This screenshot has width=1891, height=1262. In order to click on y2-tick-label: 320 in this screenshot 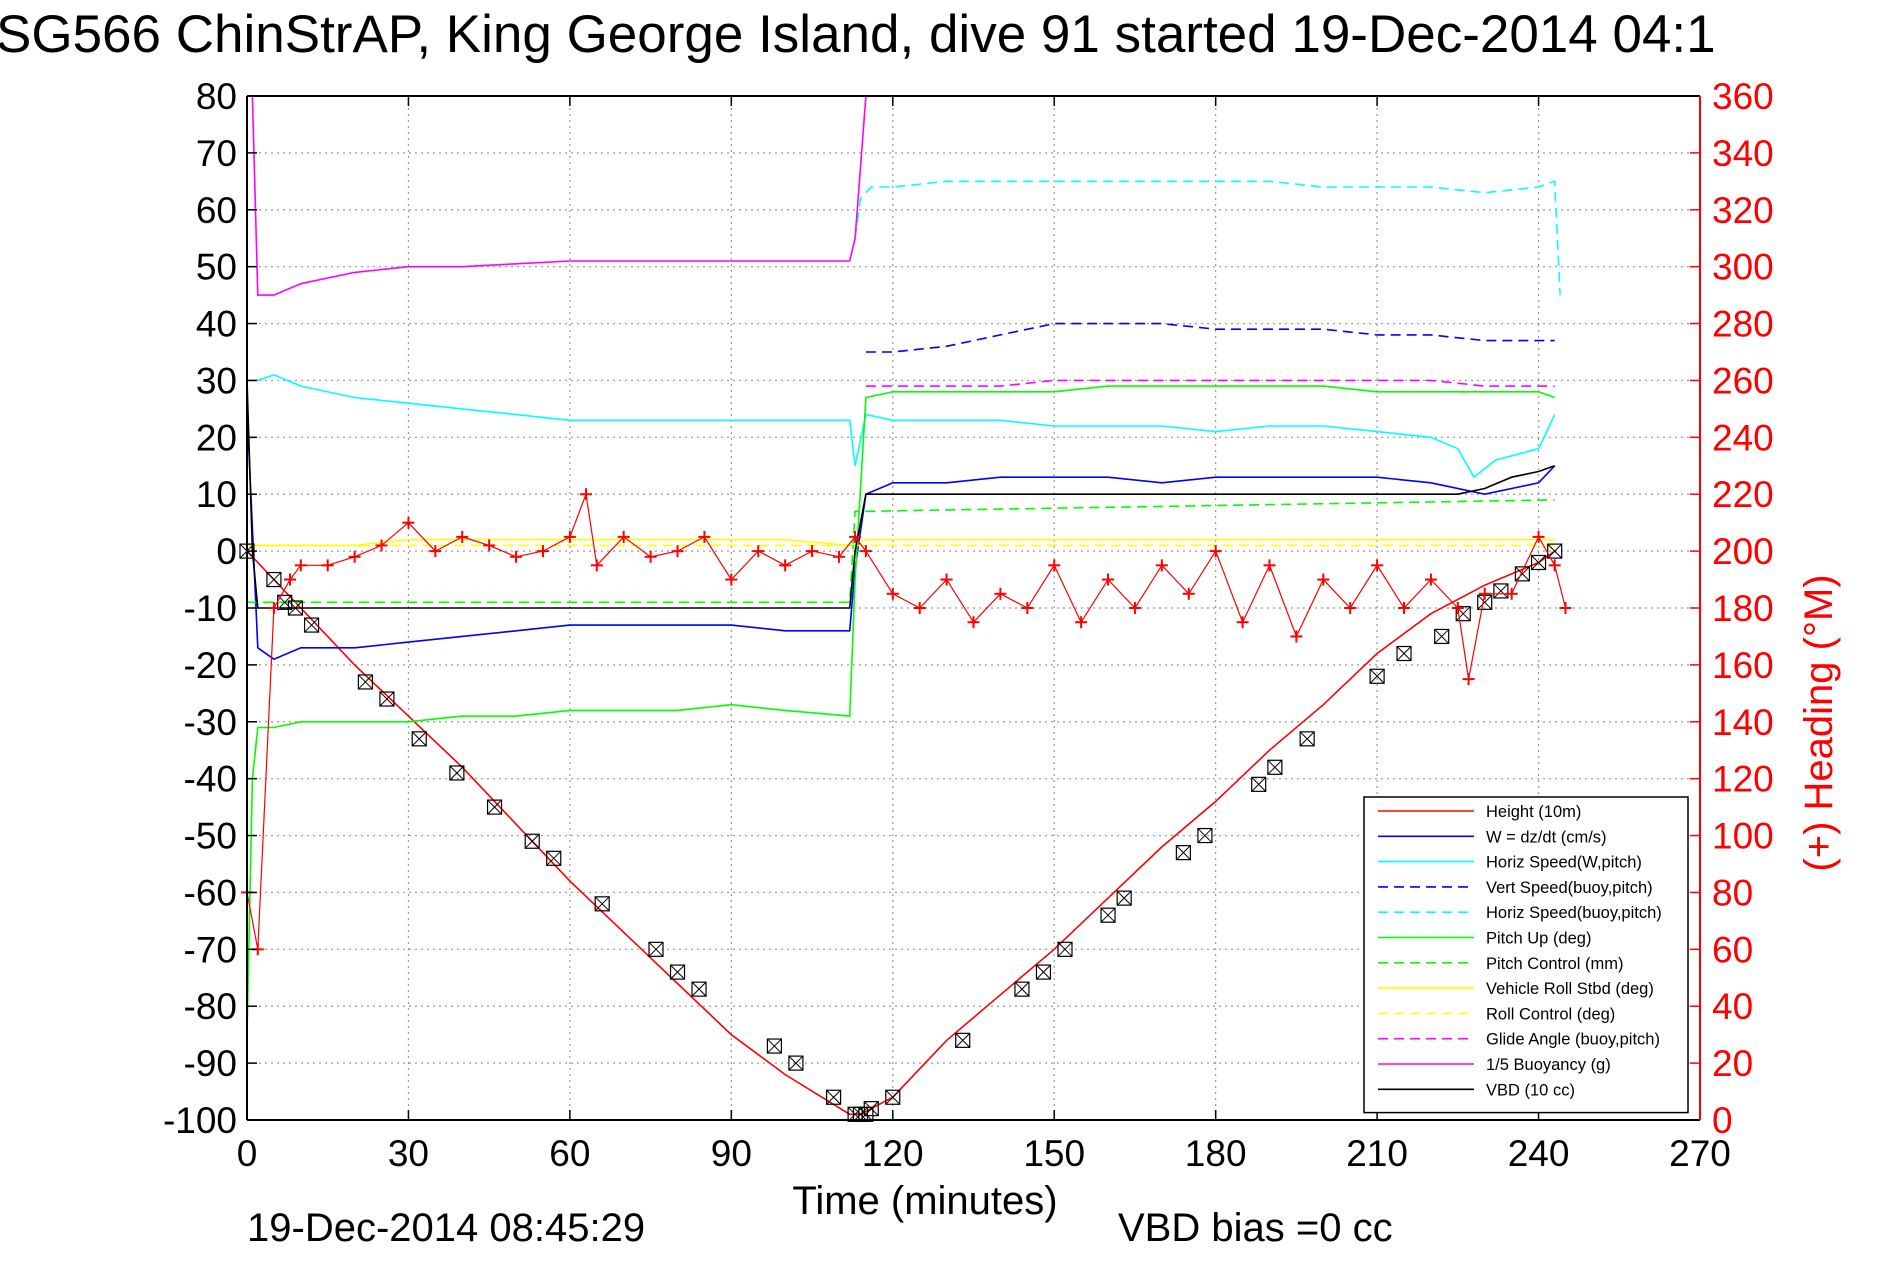, I will do `click(1743, 210)`.